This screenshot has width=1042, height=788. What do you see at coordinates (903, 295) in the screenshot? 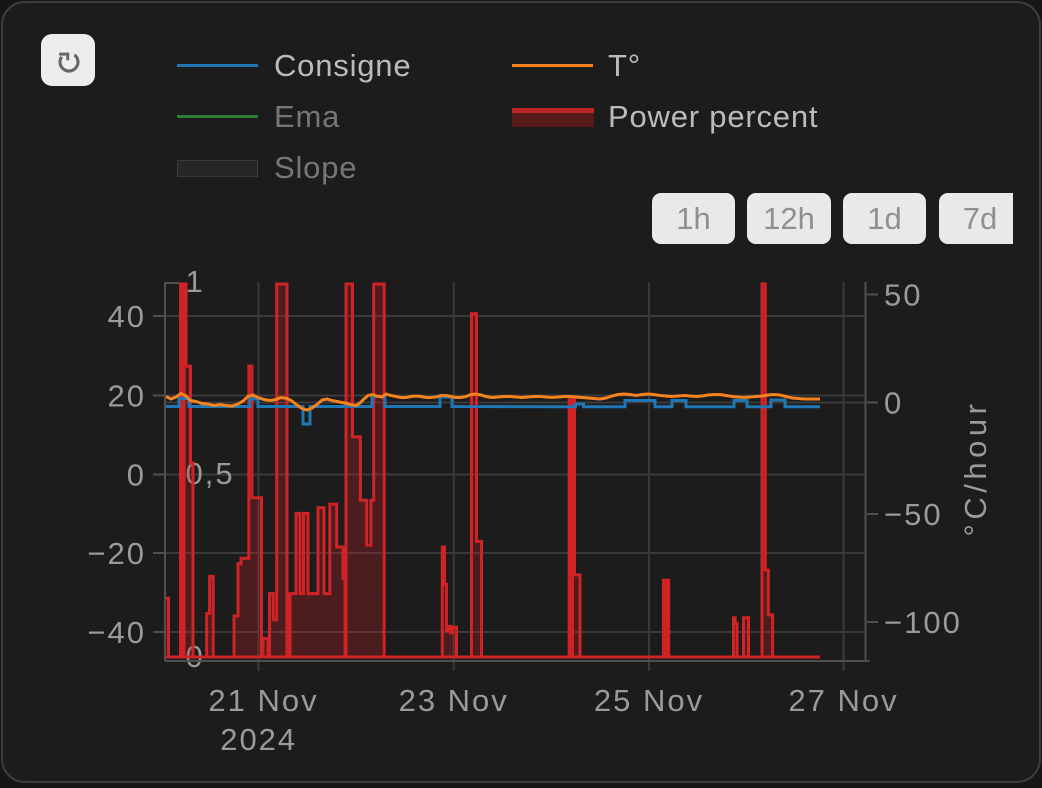
I see `svg-text: 50` at bounding box center [903, 295].